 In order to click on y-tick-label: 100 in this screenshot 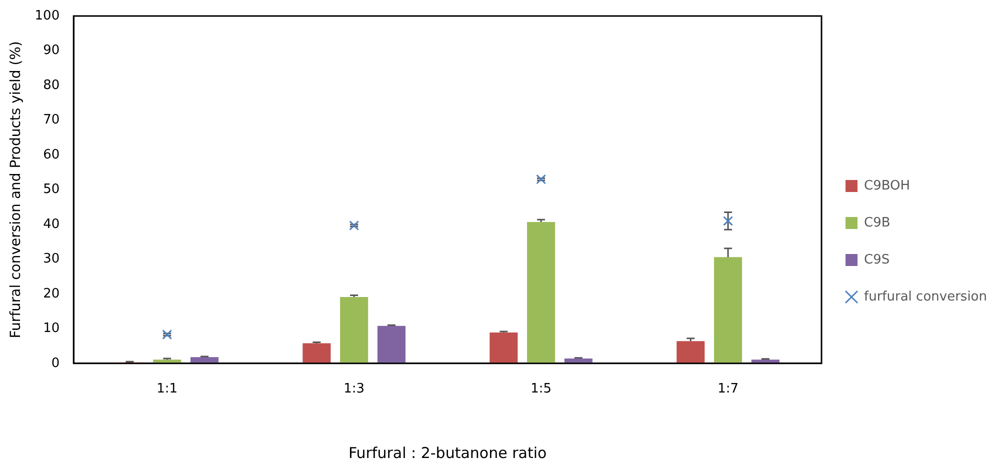, I will do `click(47, 16)`.